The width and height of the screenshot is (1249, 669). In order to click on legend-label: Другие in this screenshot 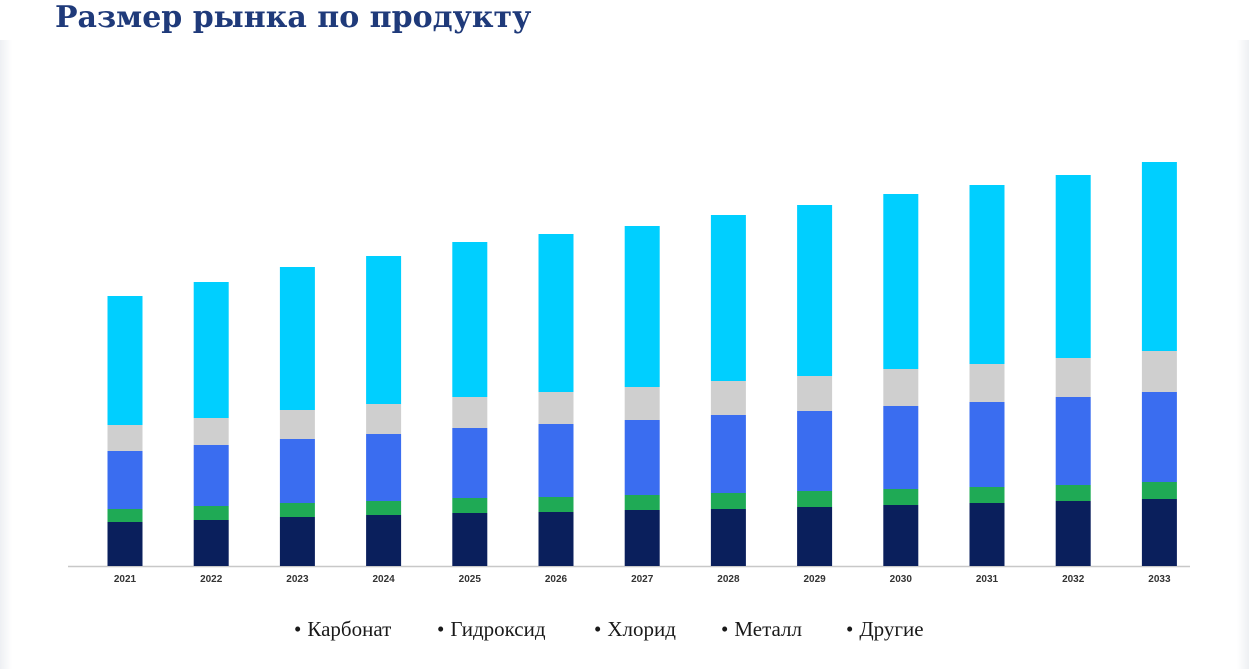, I will do `click(891, 629)`.